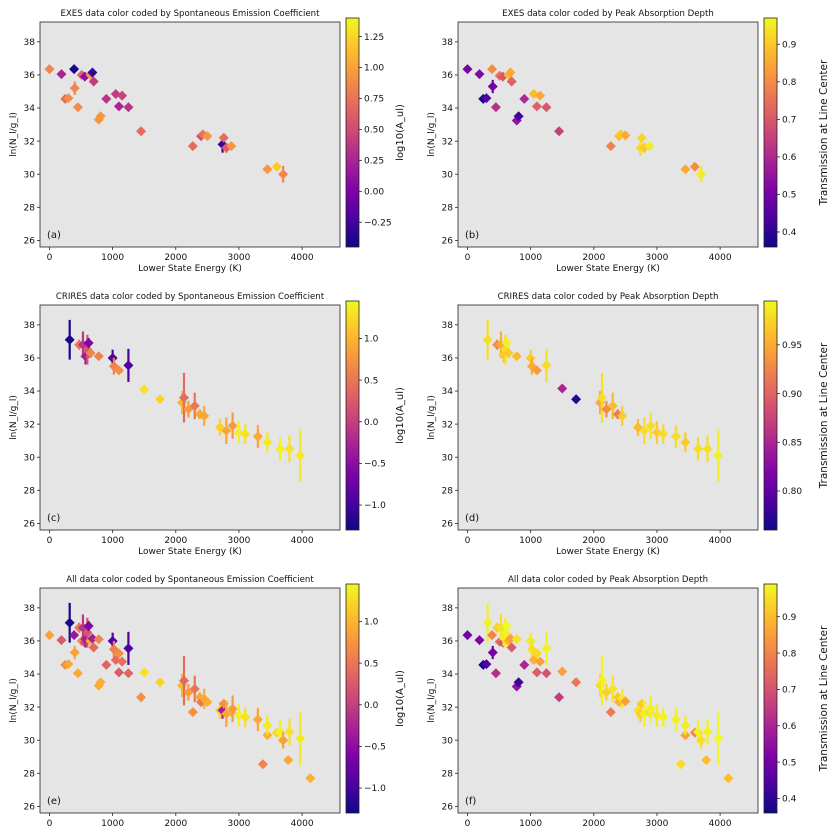 Image resolution: width=830 pixels, height=830 pixels. What do you see at coordinates (374, 100) in the screenshot?
I see `colorbar-tick-label: 0.75` at bounding box center [374, 100].